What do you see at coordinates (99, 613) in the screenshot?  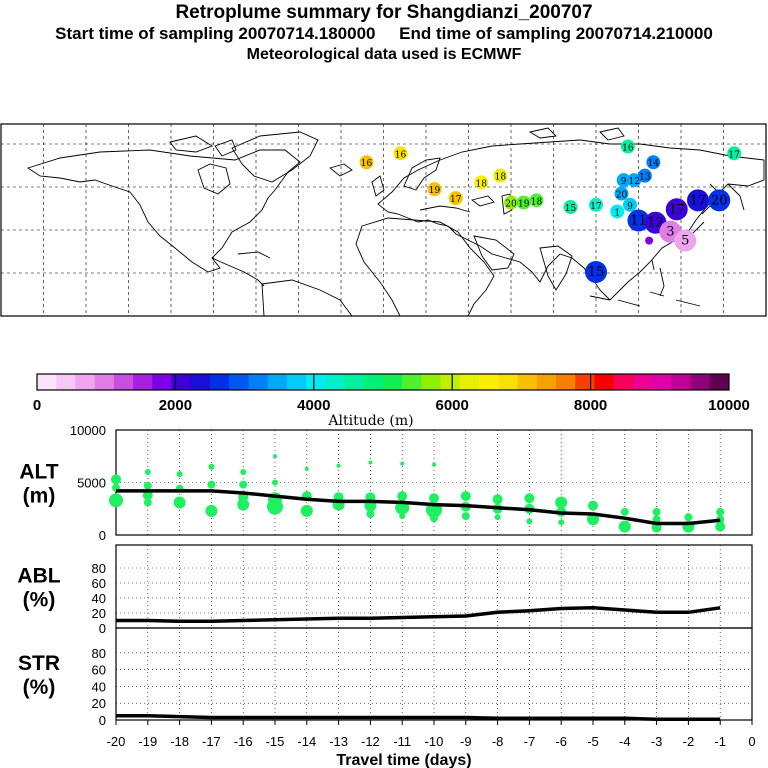 I see `y-tick-label: 20` at bounding box center [99, 613].